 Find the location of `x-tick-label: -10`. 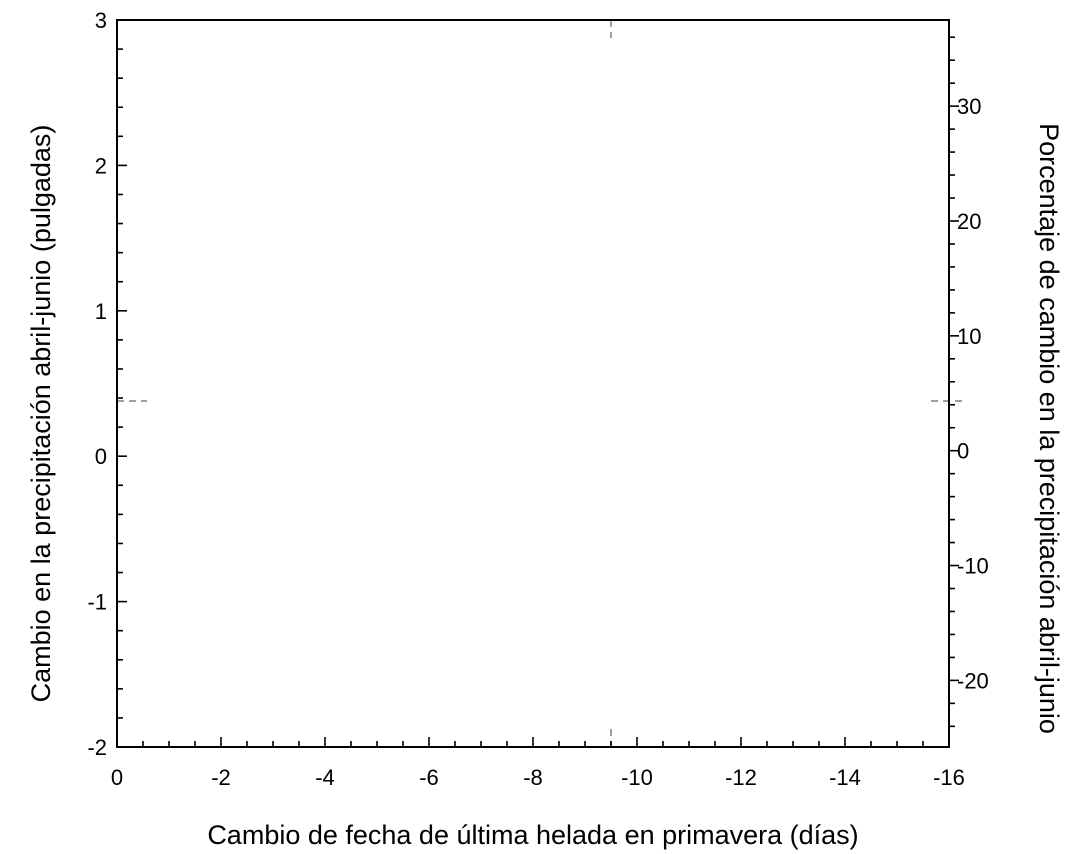

x-tick-label: -10 is located at coordinates (637, 777).